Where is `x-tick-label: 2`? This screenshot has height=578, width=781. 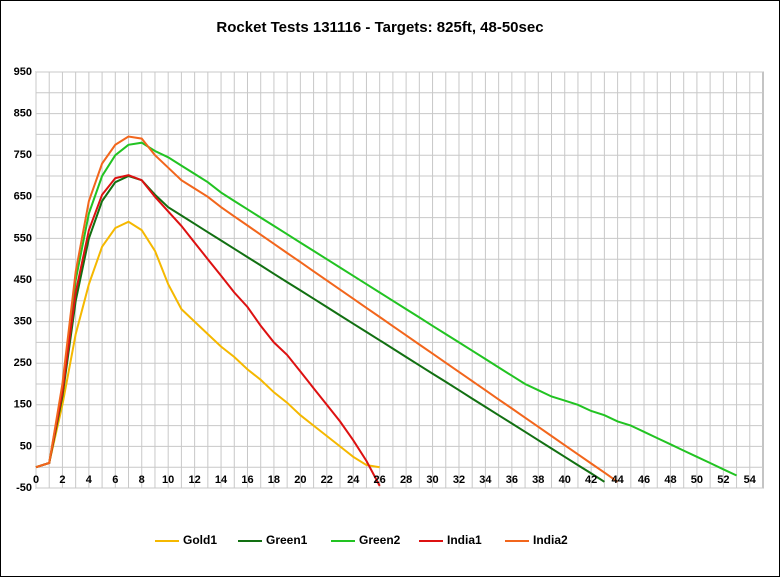 x-tick-label: 2 is located at coordinates (62, 480).